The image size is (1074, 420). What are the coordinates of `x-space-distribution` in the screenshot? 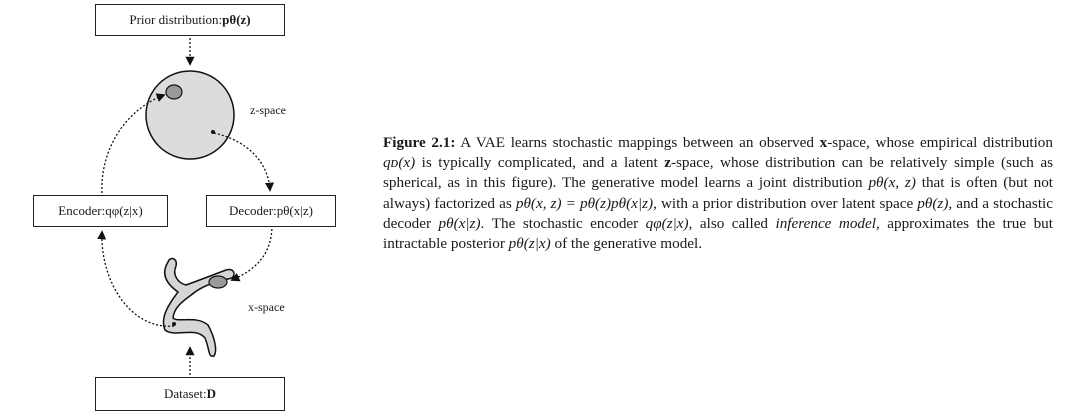 It's located at (198, 307).